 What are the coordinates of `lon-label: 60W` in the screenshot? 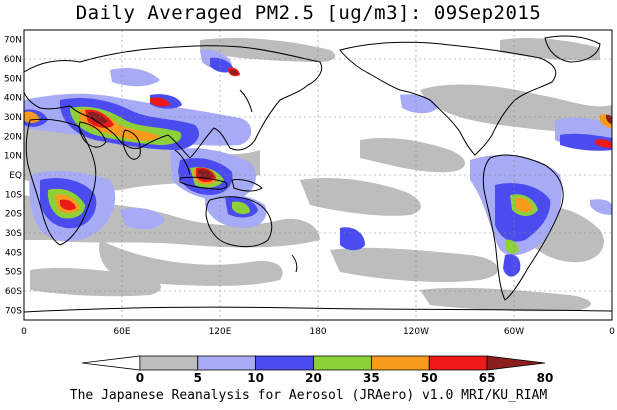 It's located at (514, 332).